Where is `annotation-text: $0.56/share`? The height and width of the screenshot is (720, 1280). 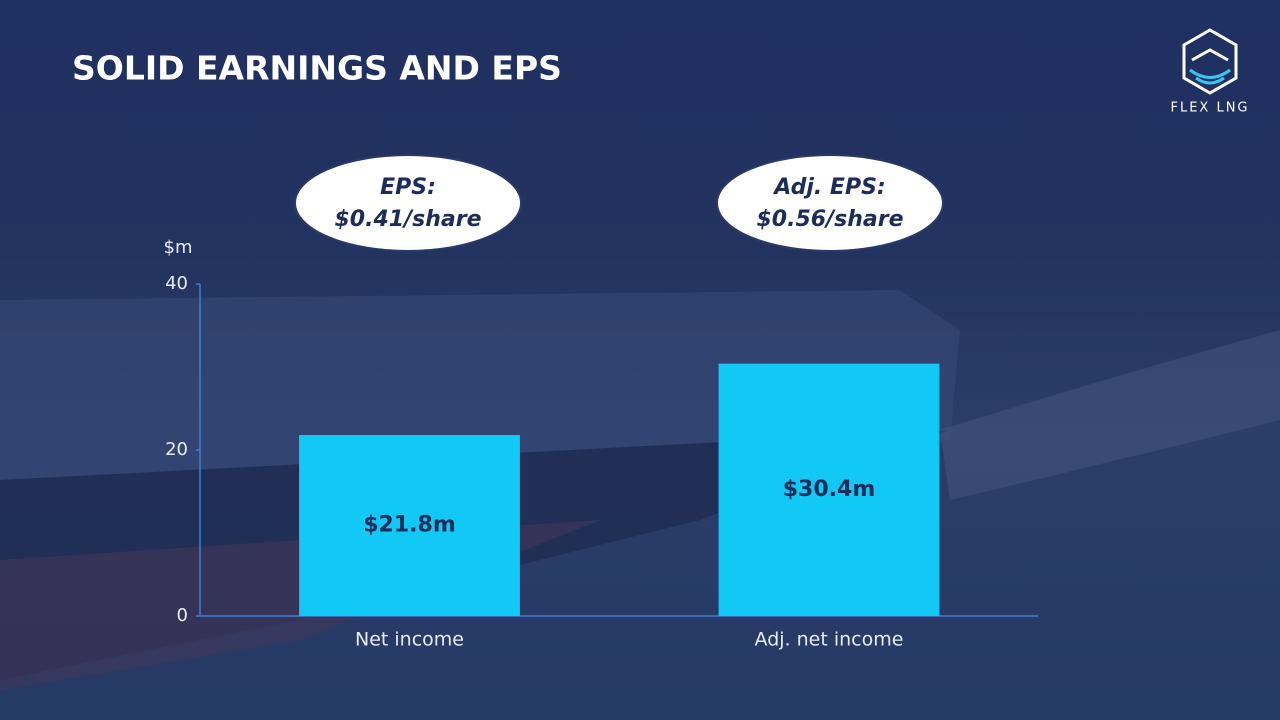
annotation-text: $0.56/share is located at coordinates (830, 219).